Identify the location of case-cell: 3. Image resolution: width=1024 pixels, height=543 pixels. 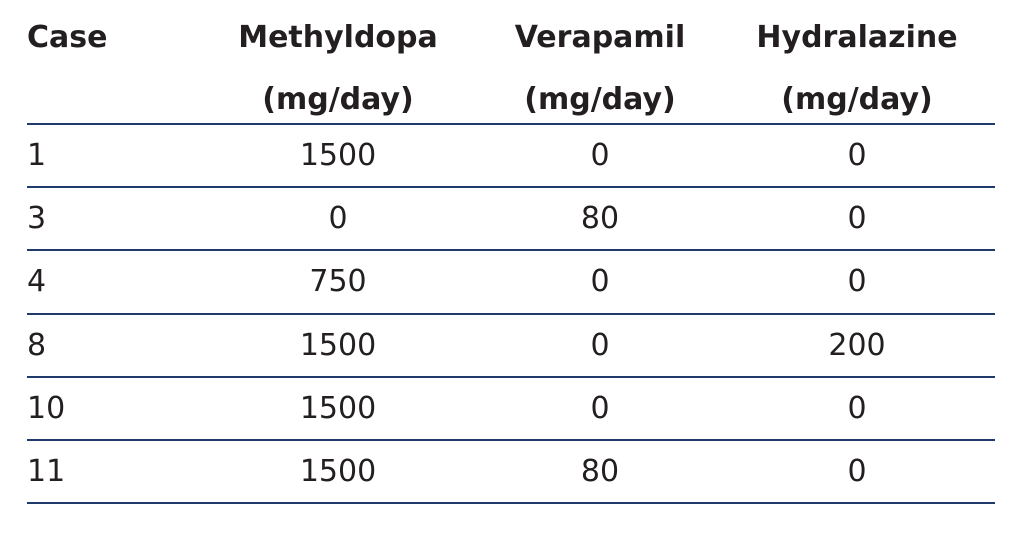
(37, 218).